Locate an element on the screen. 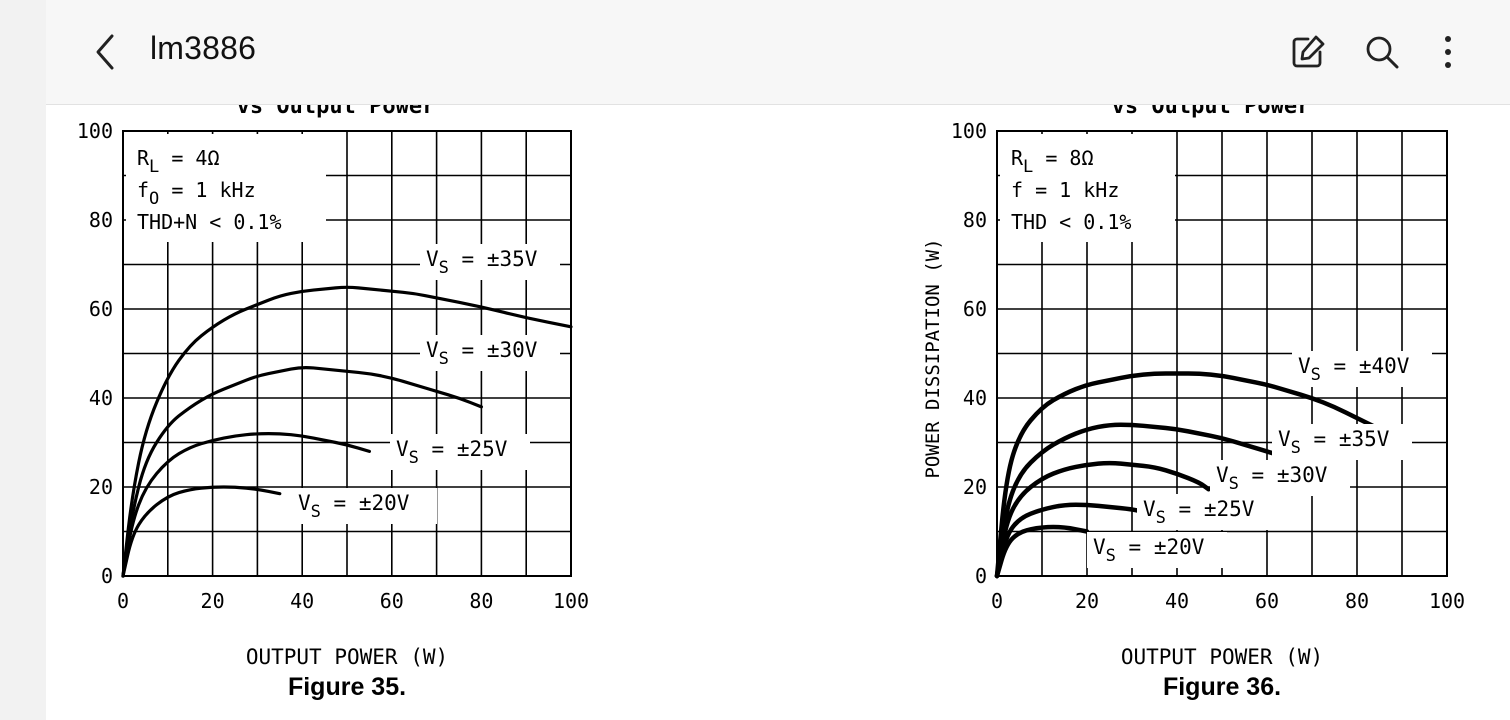 The height and width of the screenshot is (720, 1510). figure-35-x-tick-label: 20 is located at coordinates (213, 601).